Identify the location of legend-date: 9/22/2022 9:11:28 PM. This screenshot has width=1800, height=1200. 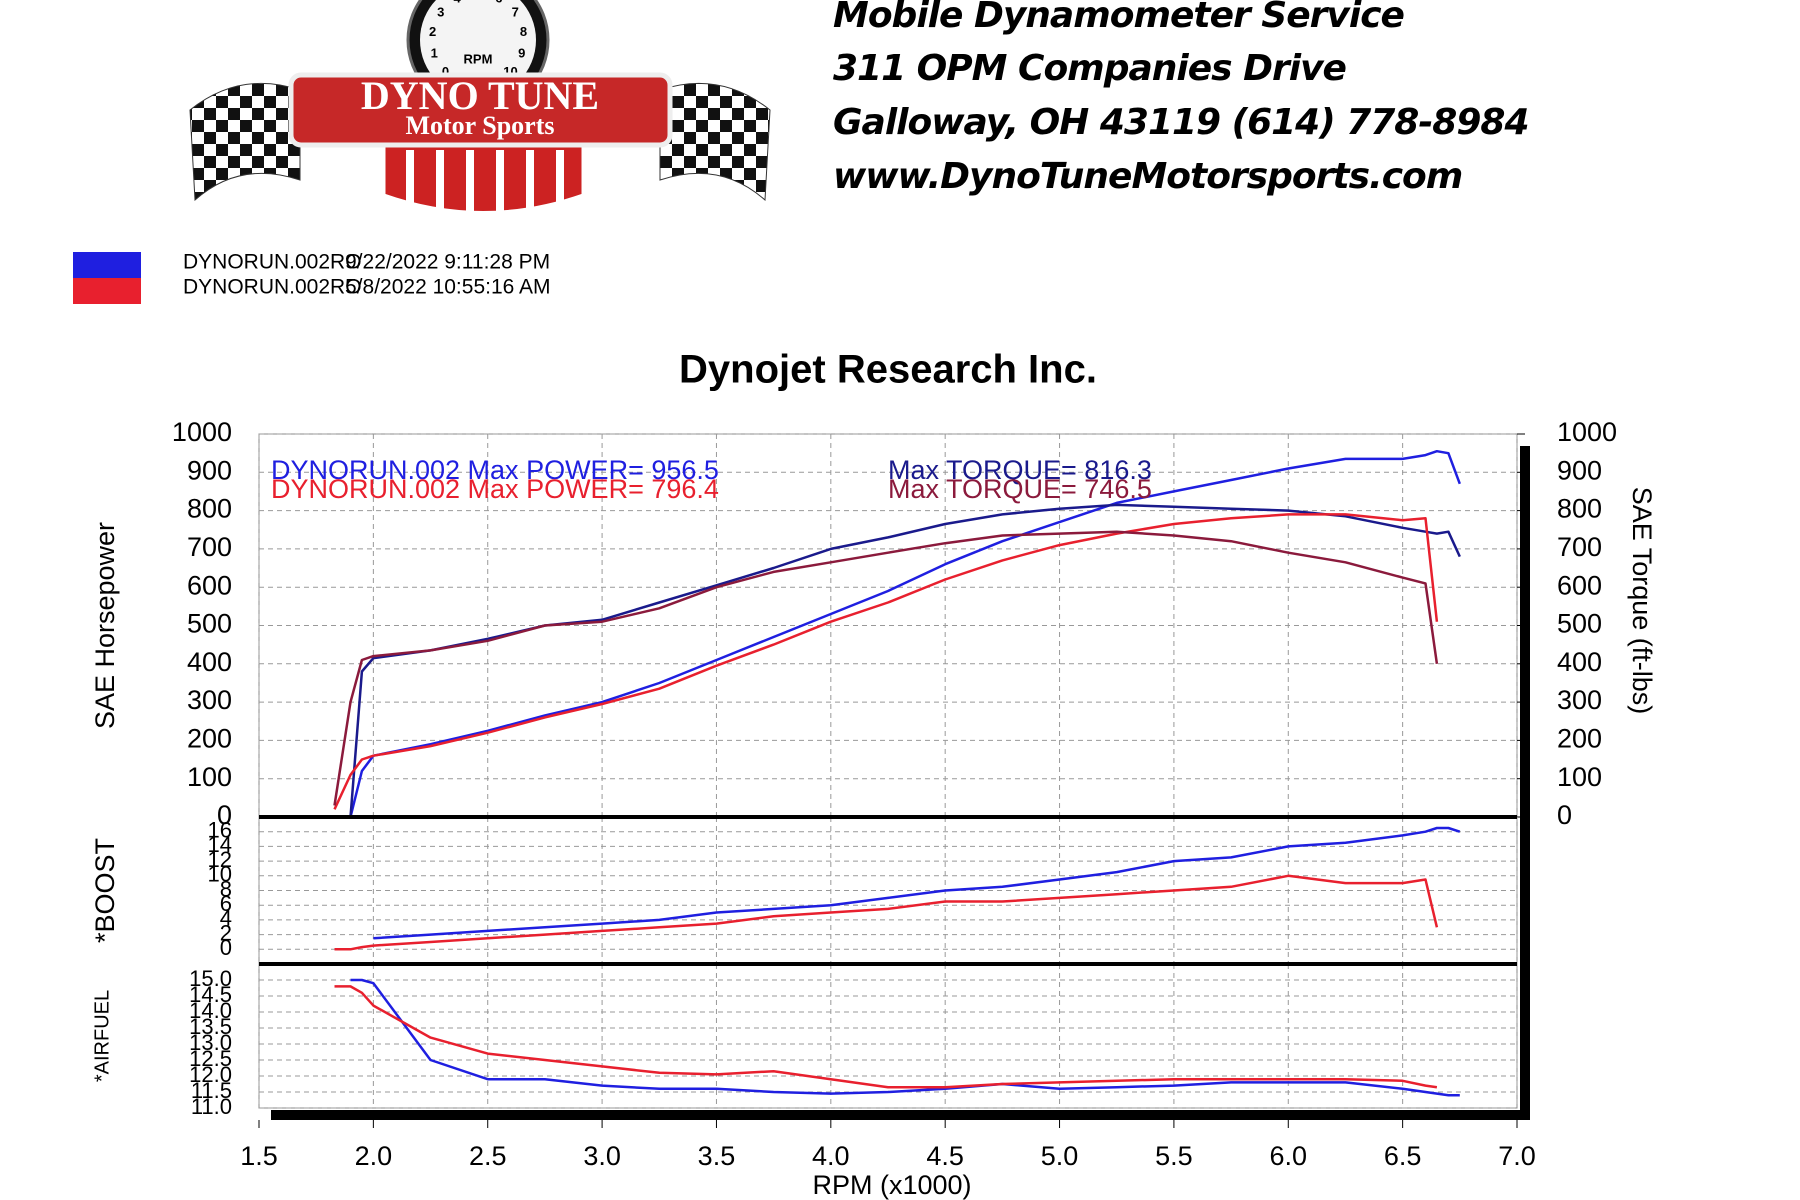
(447, 262).